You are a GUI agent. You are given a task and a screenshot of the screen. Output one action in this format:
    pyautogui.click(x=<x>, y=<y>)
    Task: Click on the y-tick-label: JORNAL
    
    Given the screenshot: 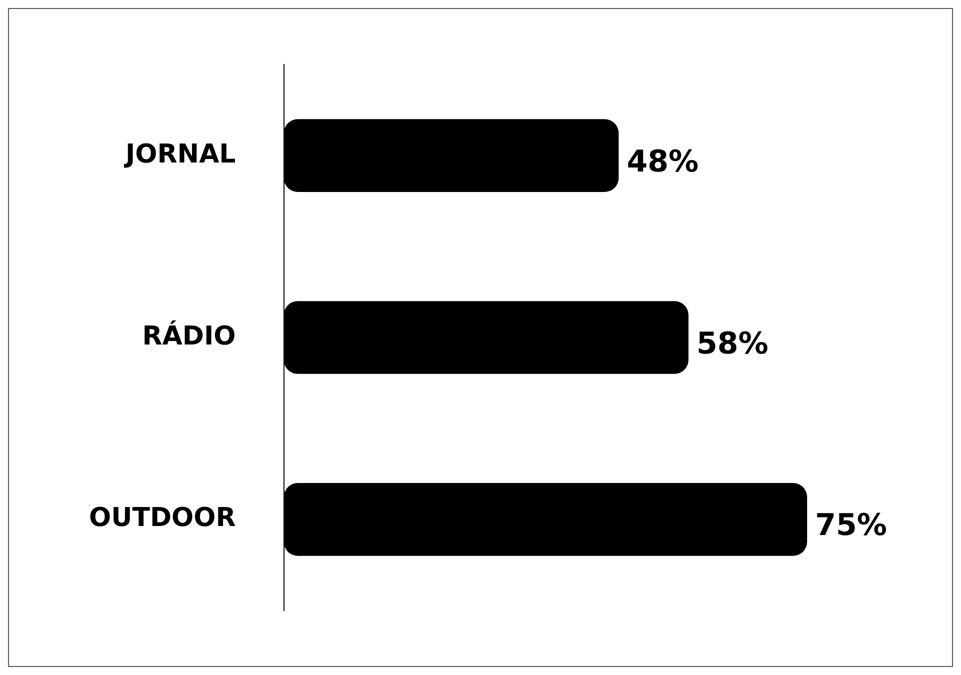 What is the action you would take?
    pyautogui.click(x=180, y=154)
    